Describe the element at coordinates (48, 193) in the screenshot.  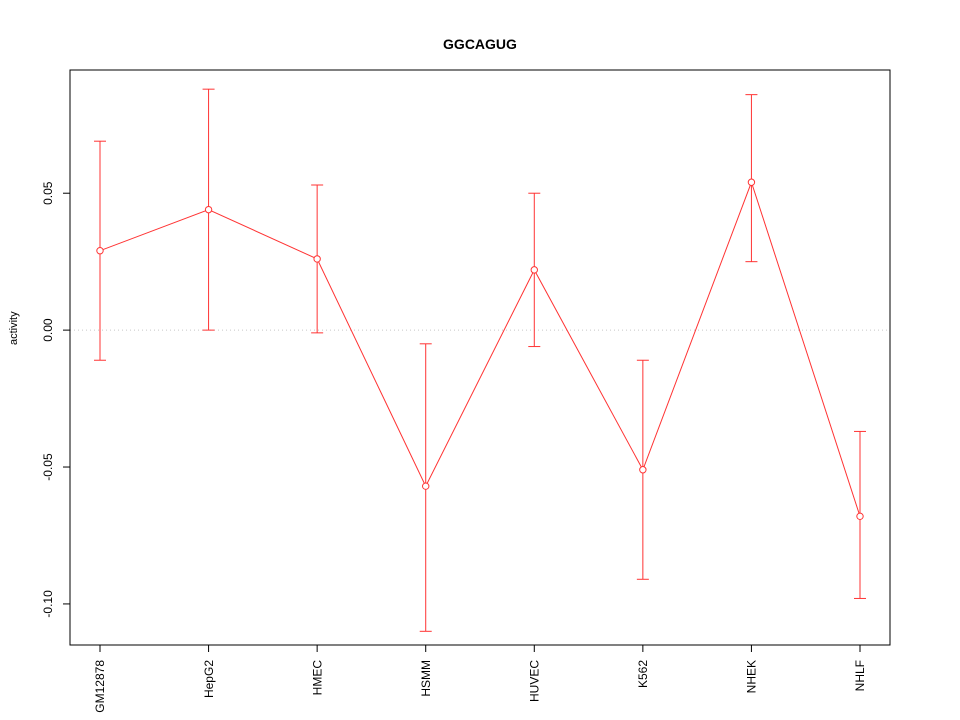
I see `y-tick-label: 0.05` at that location.